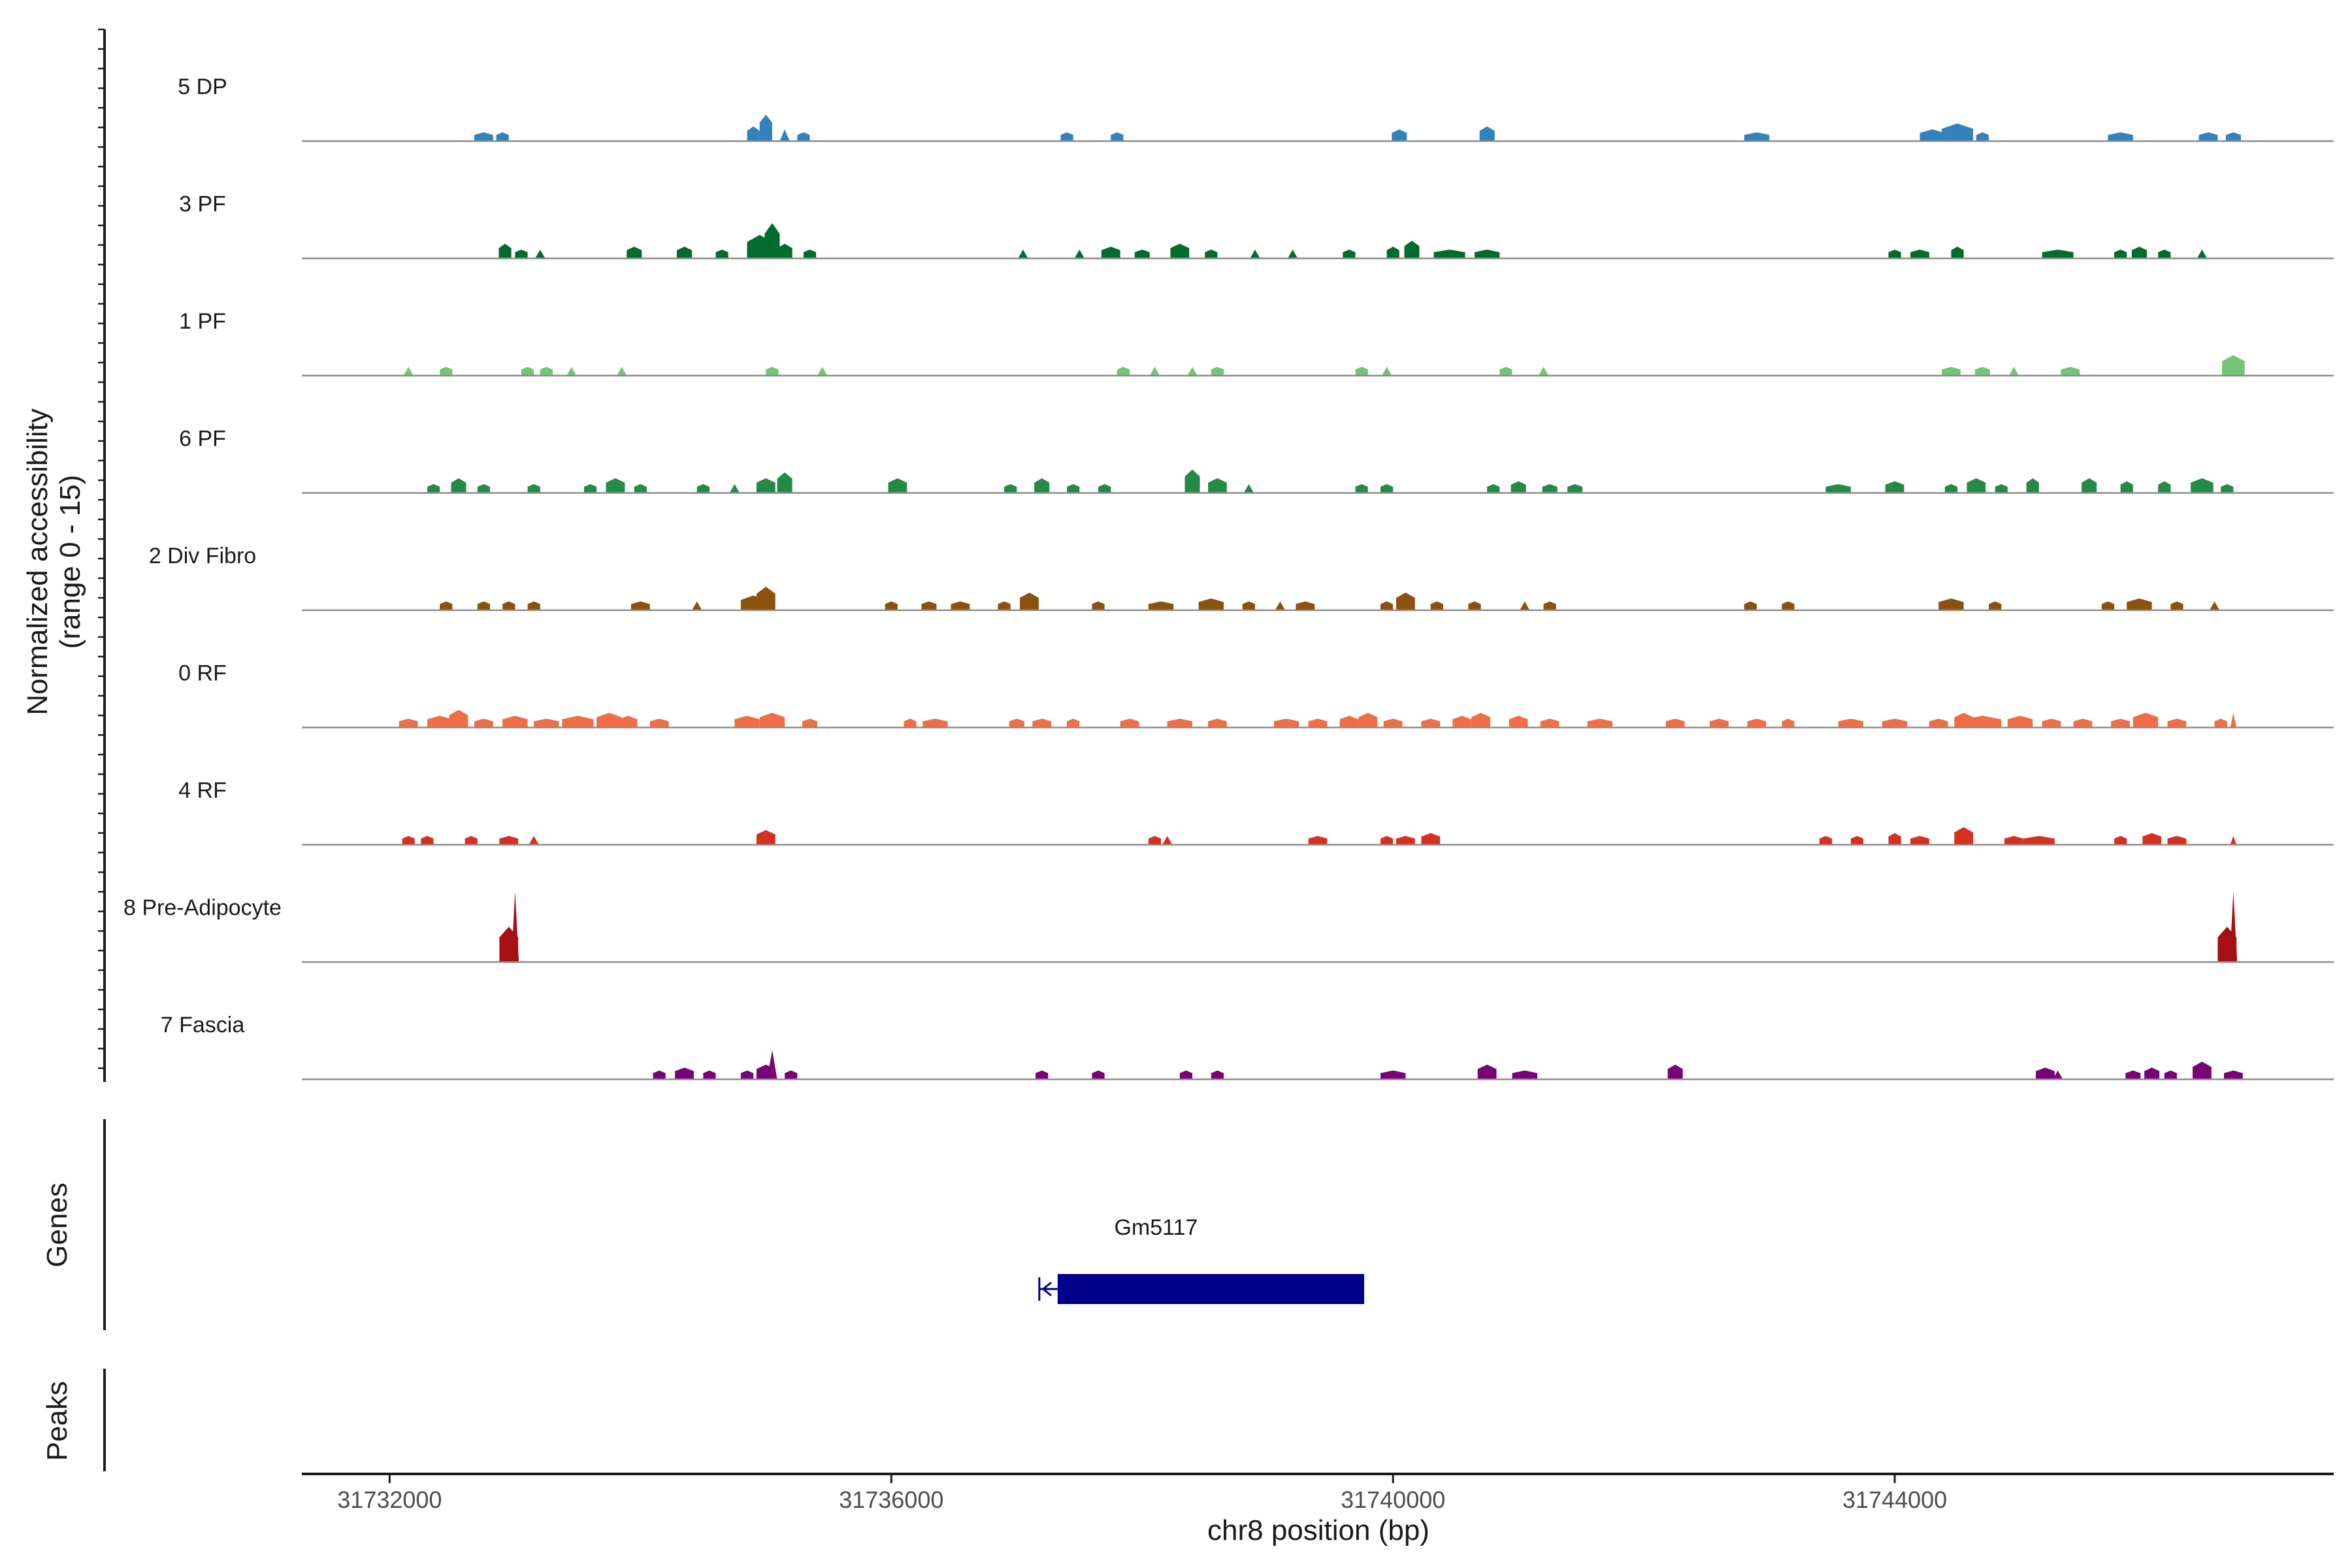 The image size is (2352, 1568). What do you see at coordinates (1256, 343) in the screenshot?
I see `track-2: 1 PF` at bounding box center [1256, 343].